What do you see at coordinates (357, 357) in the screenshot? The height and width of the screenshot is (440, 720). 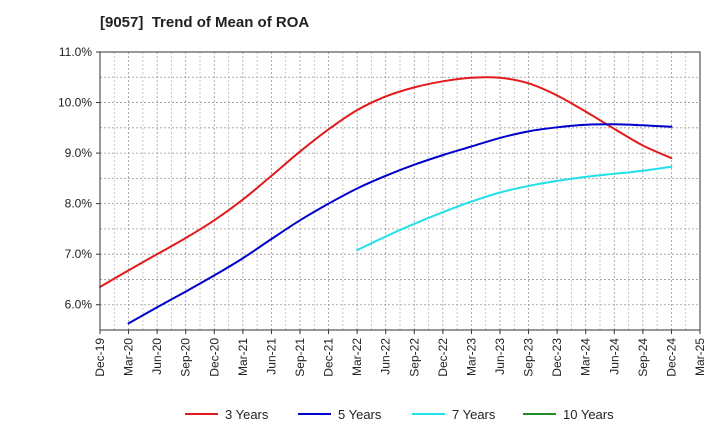 I see `x-tick-label: Mar-22` at bounding box center [357, 357].